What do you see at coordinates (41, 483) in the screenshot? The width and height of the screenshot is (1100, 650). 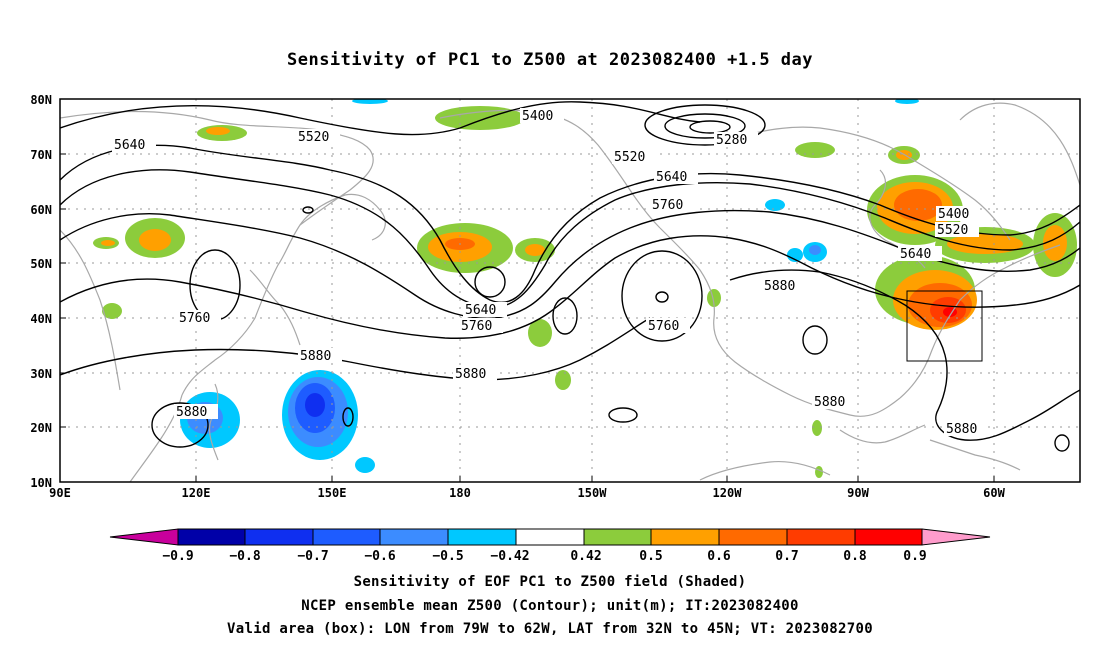 I see `lat-label: 10N` at bounding box center [41, 483].